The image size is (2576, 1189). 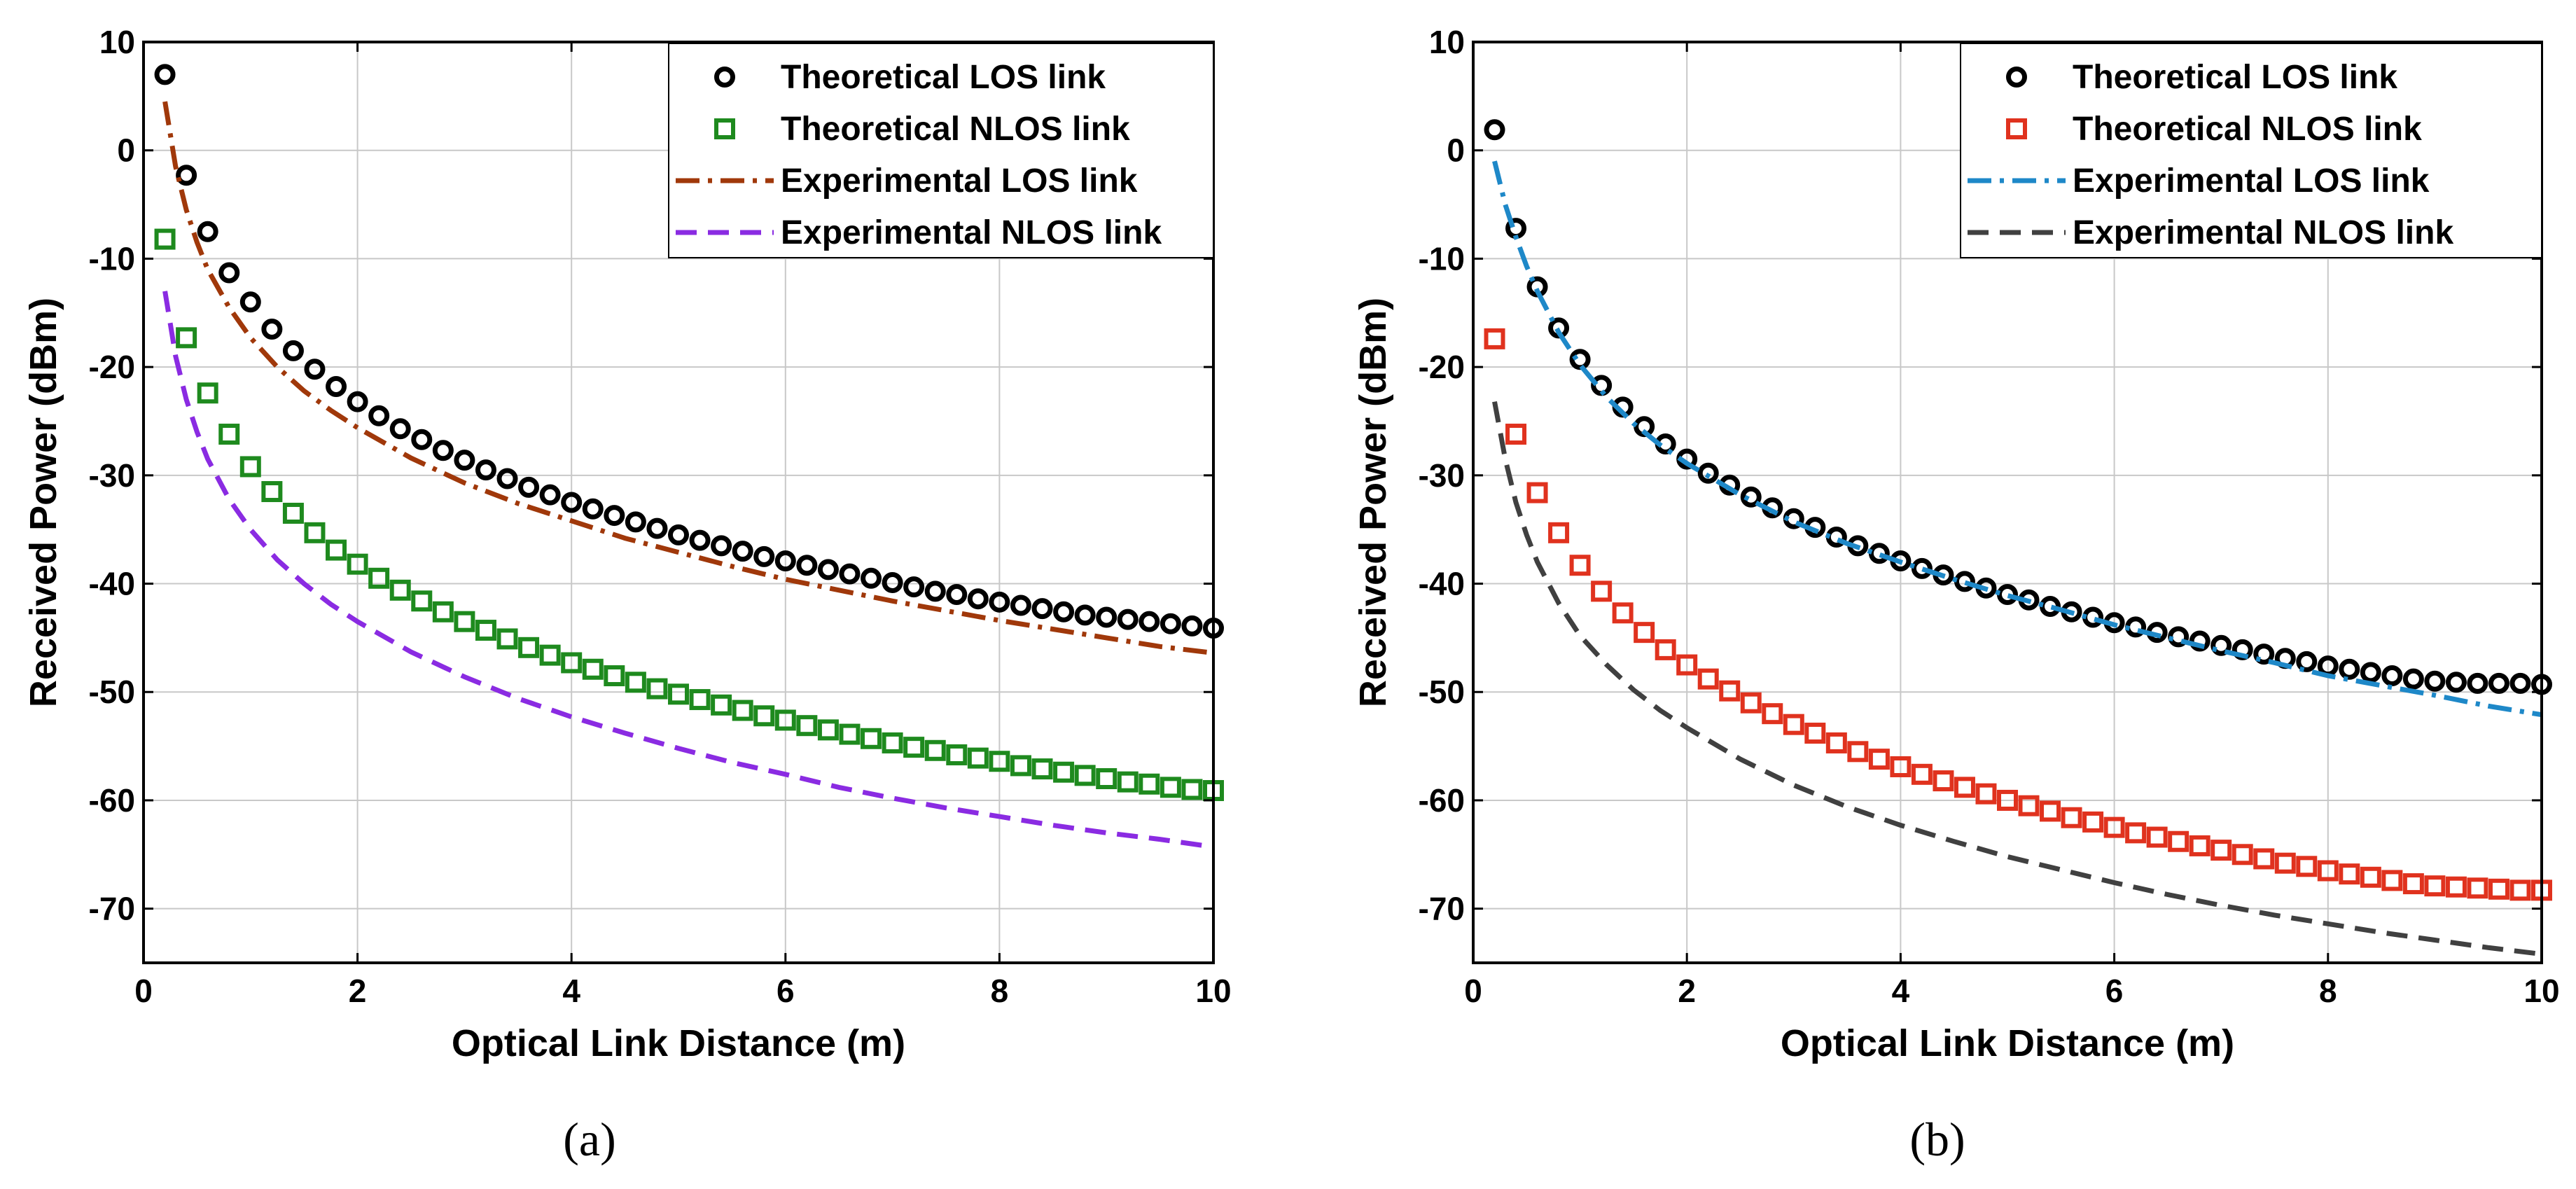 What do you see at coordinates (589, 1139) in the screenshot?
I see `panel-label: (a)` at bounding box center [589, 1139].